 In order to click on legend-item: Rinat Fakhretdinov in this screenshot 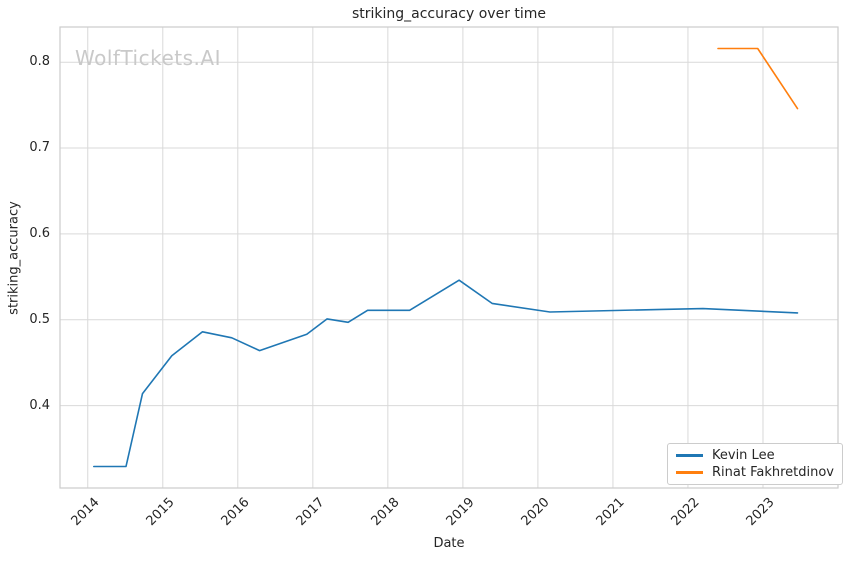, I will do `click(755, 472)`.